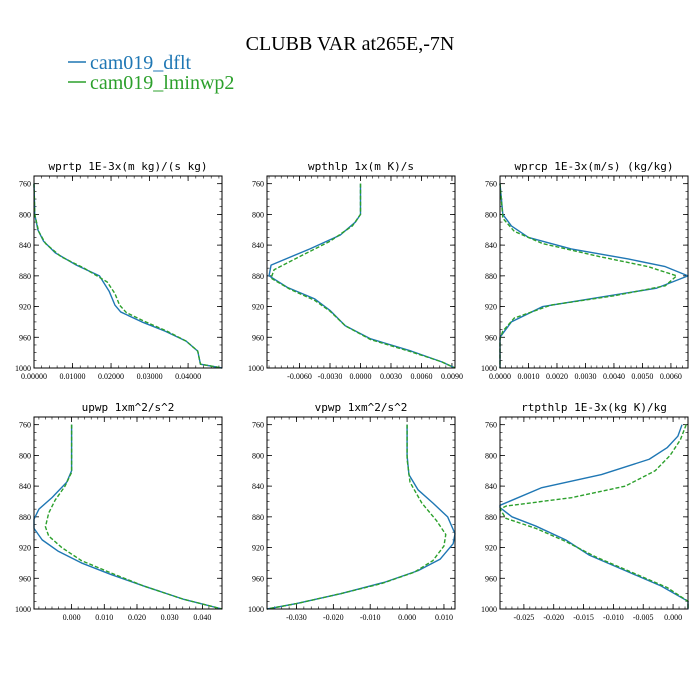  What do you see at coordinates (594, 166) in the screenshot?
I see `panel-title: wprcp 1E-3x(m/s) (kg/kg)` at bounding box center [594, 166].